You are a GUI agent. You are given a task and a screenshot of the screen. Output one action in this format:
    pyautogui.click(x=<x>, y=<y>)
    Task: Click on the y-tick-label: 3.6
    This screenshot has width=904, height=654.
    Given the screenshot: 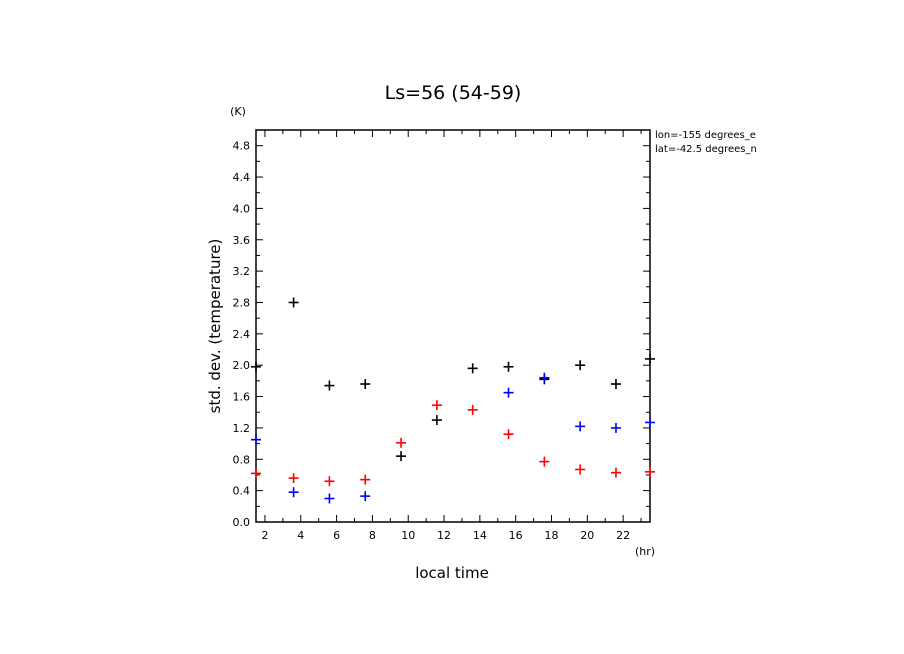 What is the action you would take?
    pyautogui.click(x=242, y=240)
    